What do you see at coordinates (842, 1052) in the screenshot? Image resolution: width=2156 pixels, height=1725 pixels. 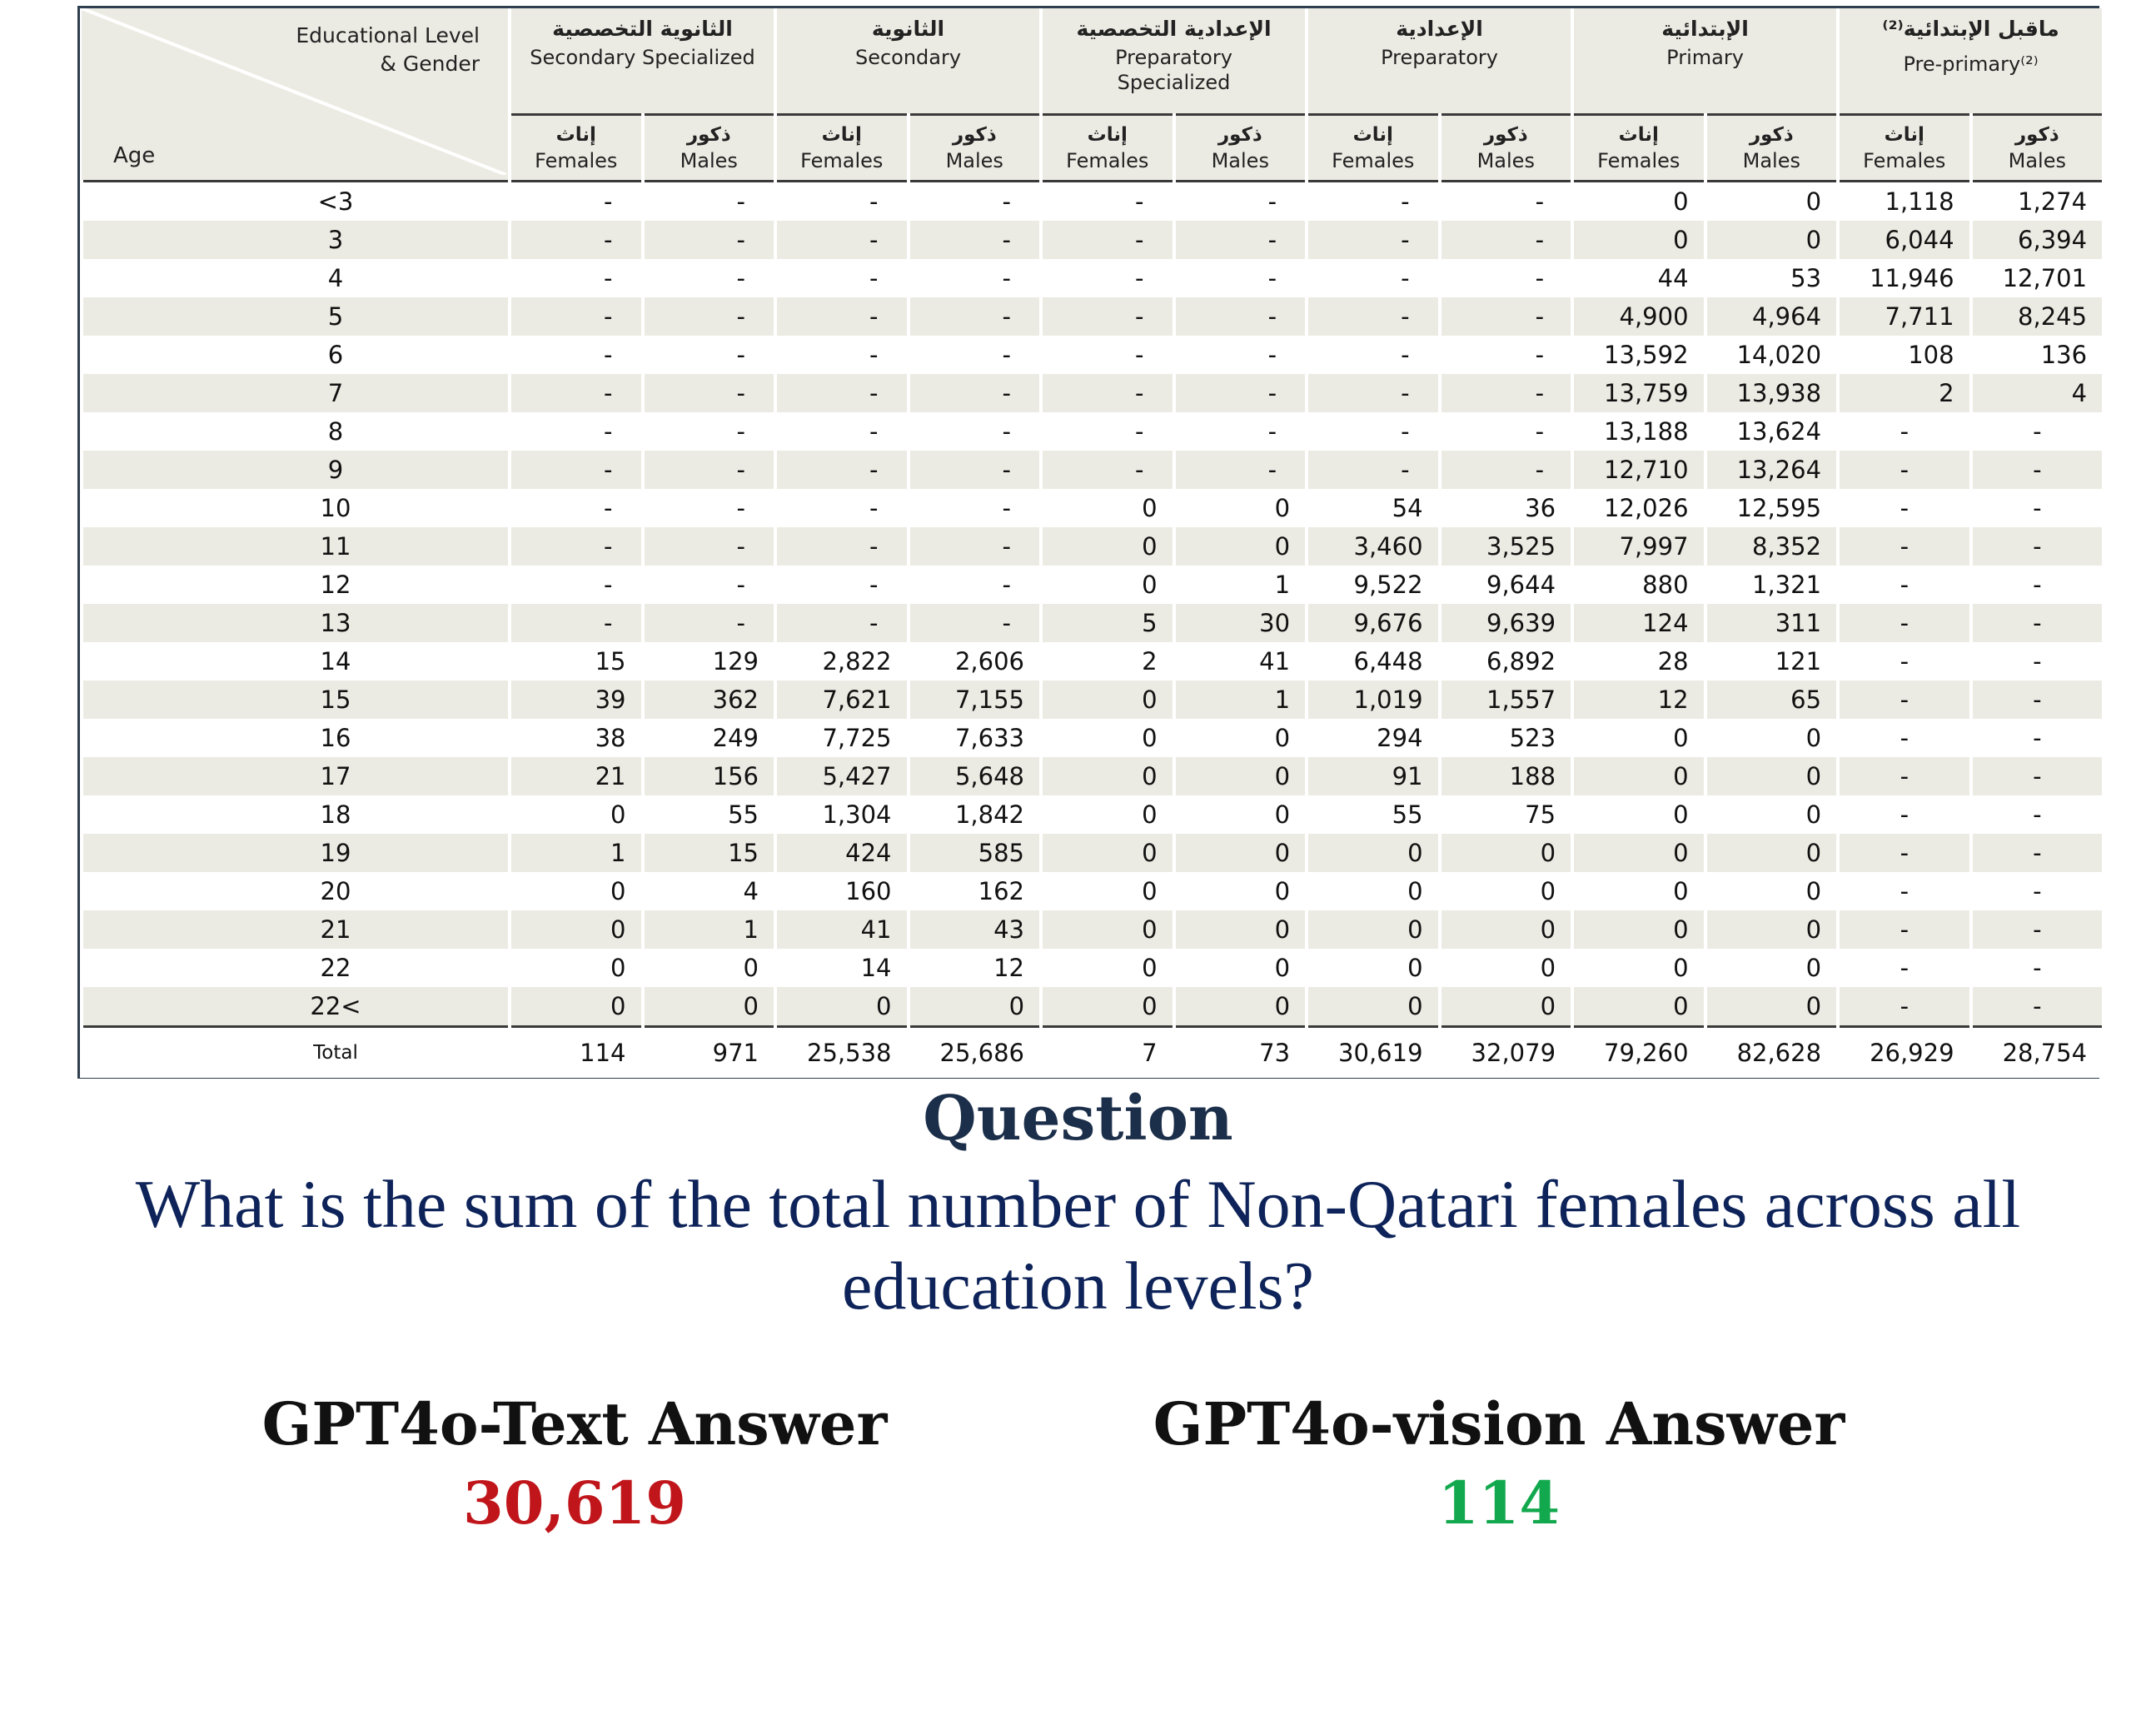 I see `total-value-cell: 25,538` at bounding box center [842, 1052].